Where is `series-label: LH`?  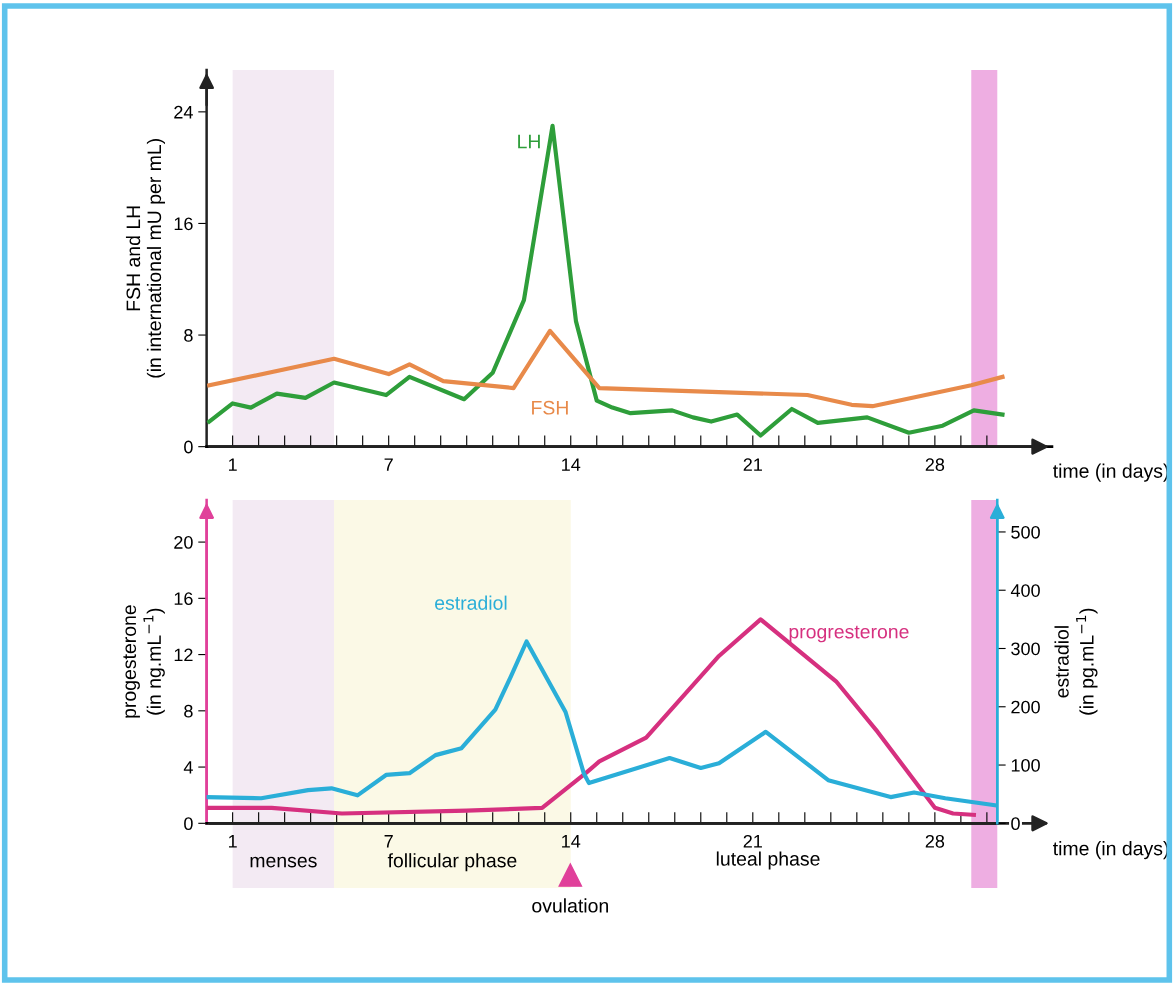
series-label: LH is located at coordinates (529, 141).